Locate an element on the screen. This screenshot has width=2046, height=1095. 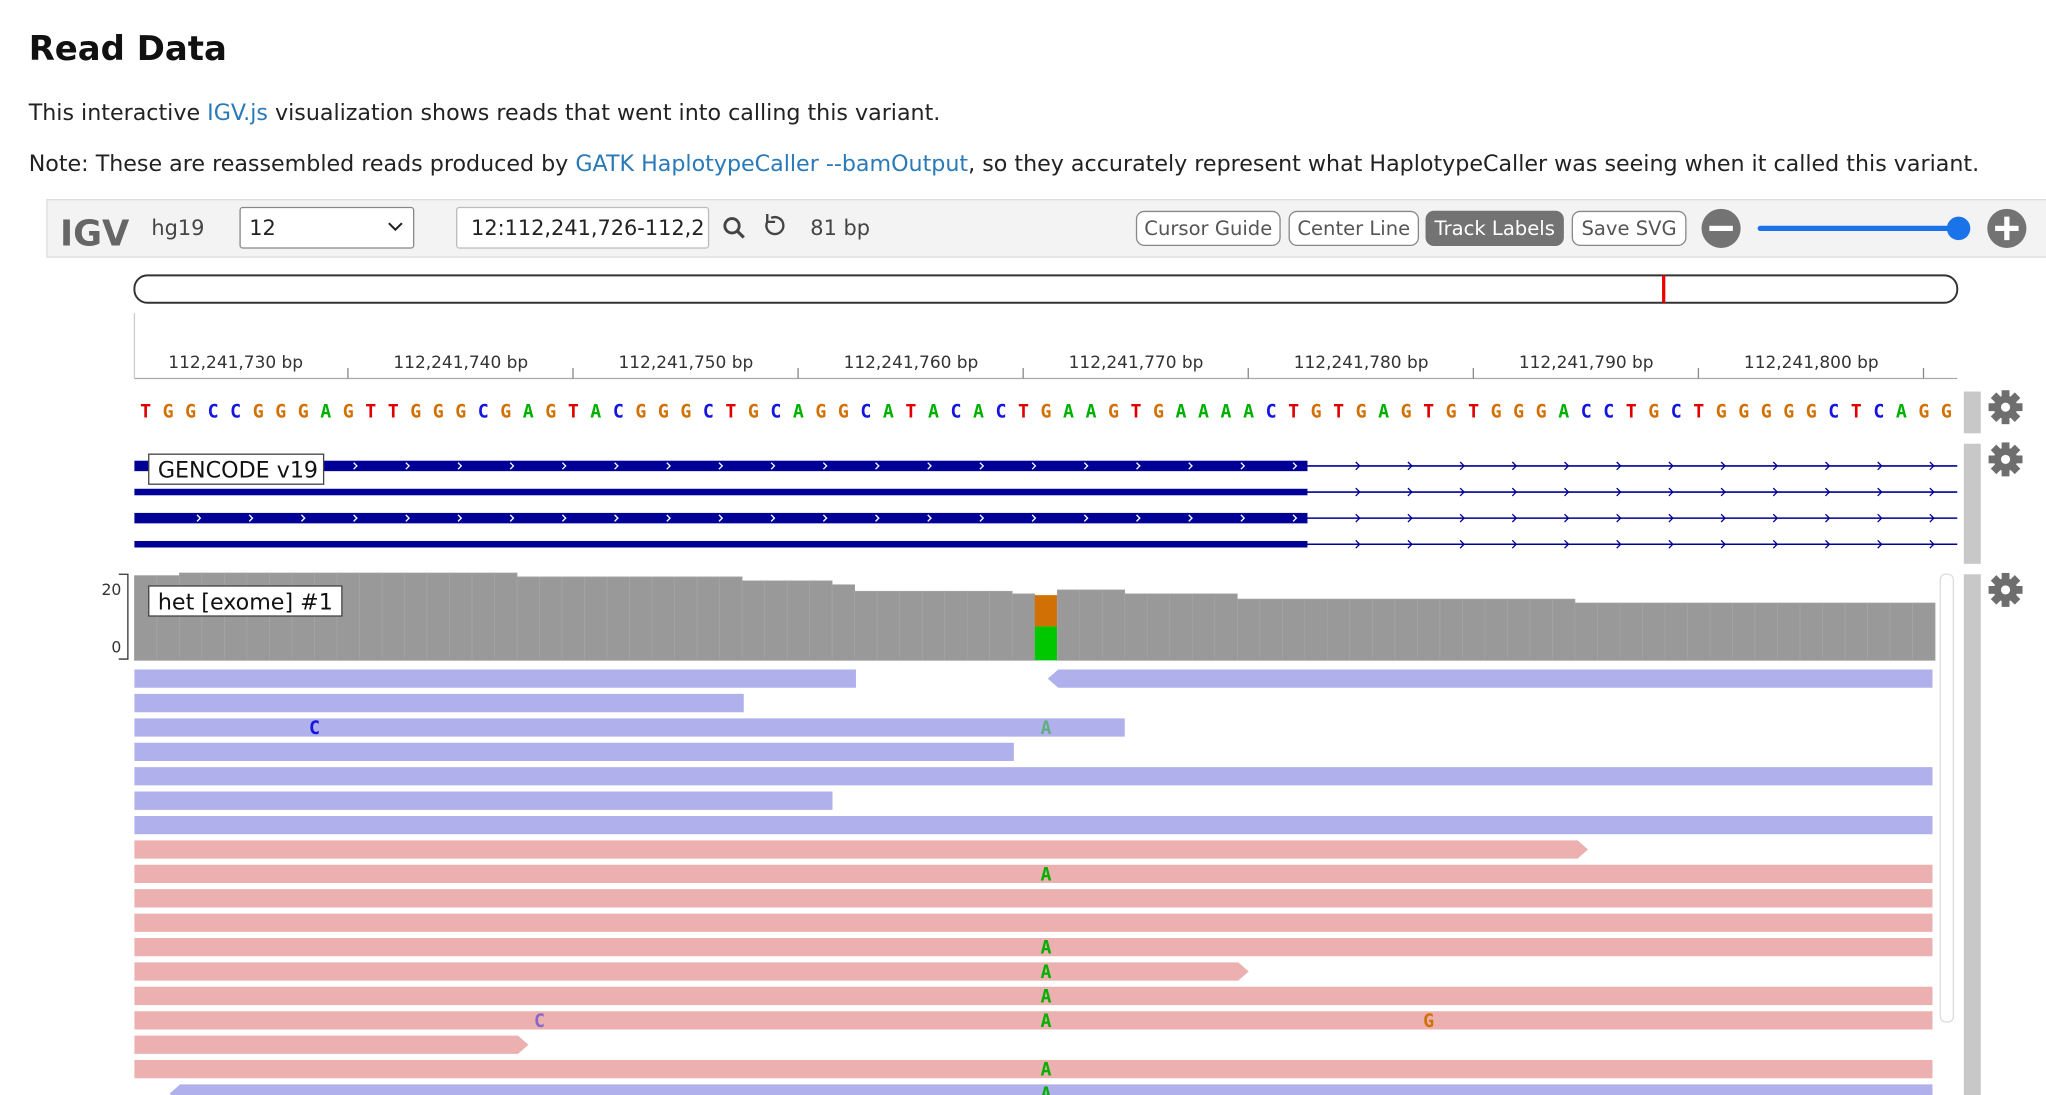
link: IGV.js is located at coordinates (237, 113).